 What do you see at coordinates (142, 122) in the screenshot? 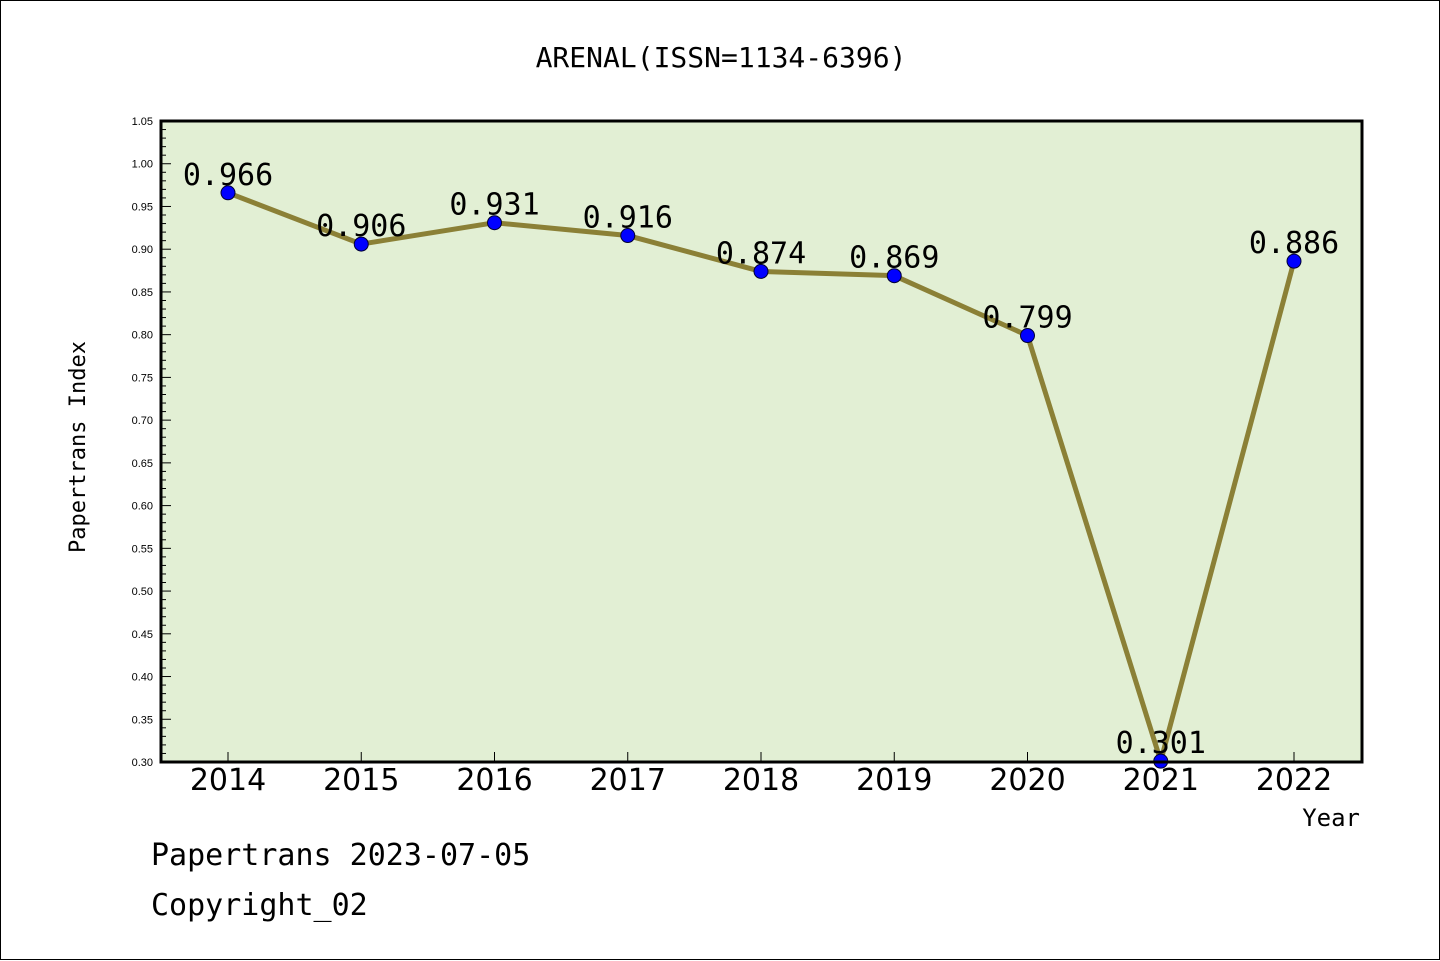
I see `y-tick-label: 1.05` at bounding box center [142, 122].